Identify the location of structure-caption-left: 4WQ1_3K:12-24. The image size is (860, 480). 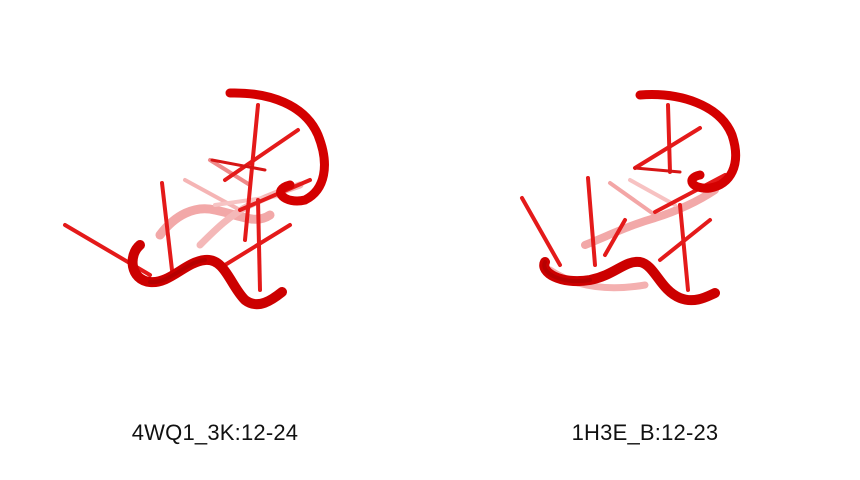
(215, 432).